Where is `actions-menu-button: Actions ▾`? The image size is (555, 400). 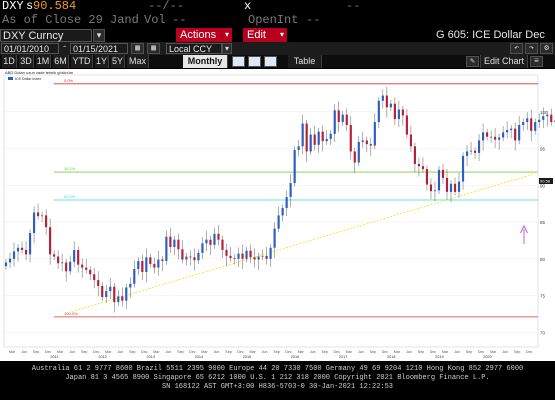
actions-menu-button: Actions ▾ is located at coordinates (204, 35).